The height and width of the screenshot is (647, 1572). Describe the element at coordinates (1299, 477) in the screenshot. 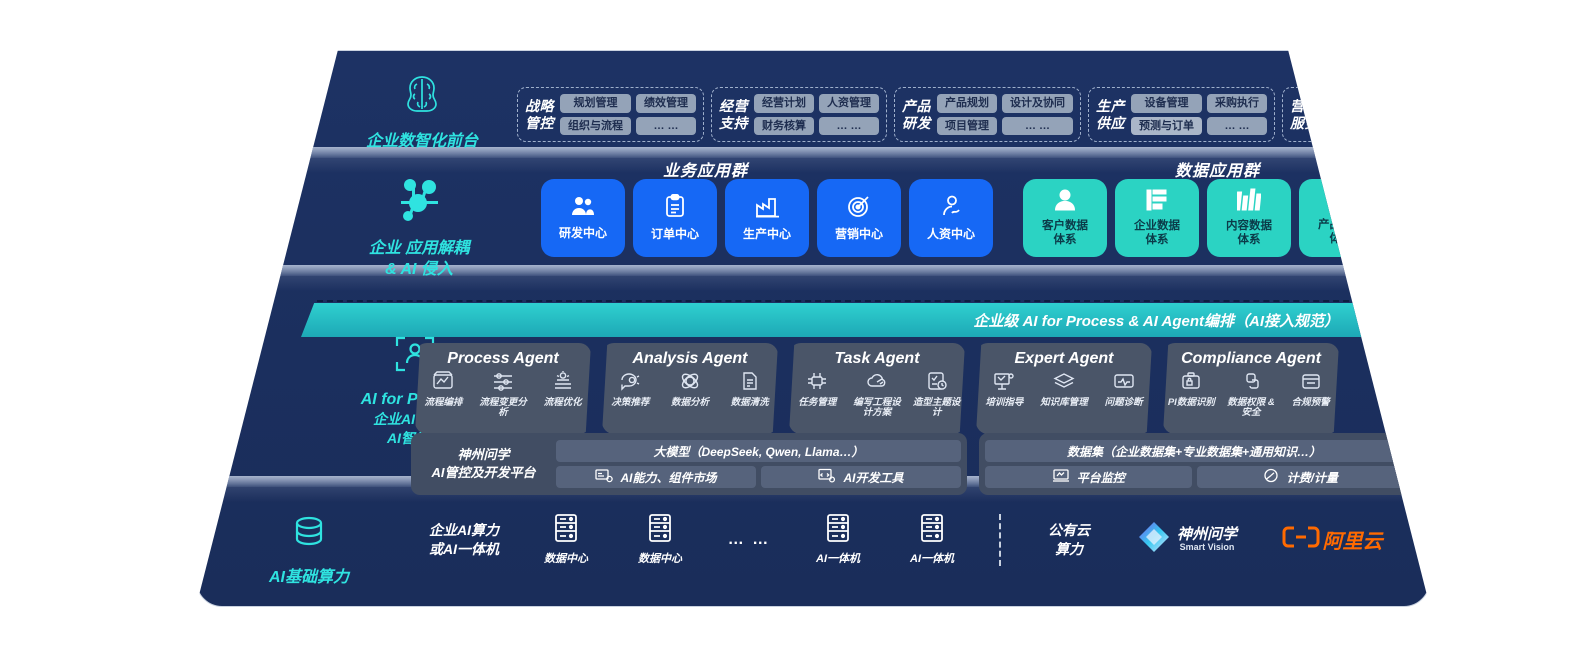

I see `platform-box-billing: 计费/计量` at that location.